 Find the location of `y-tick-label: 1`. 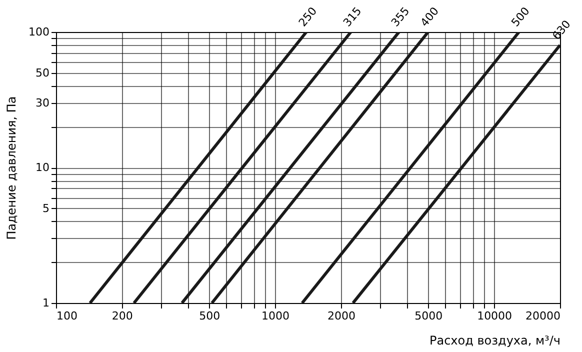

y-tick-label: 1 is located at coordinates (46, 303).